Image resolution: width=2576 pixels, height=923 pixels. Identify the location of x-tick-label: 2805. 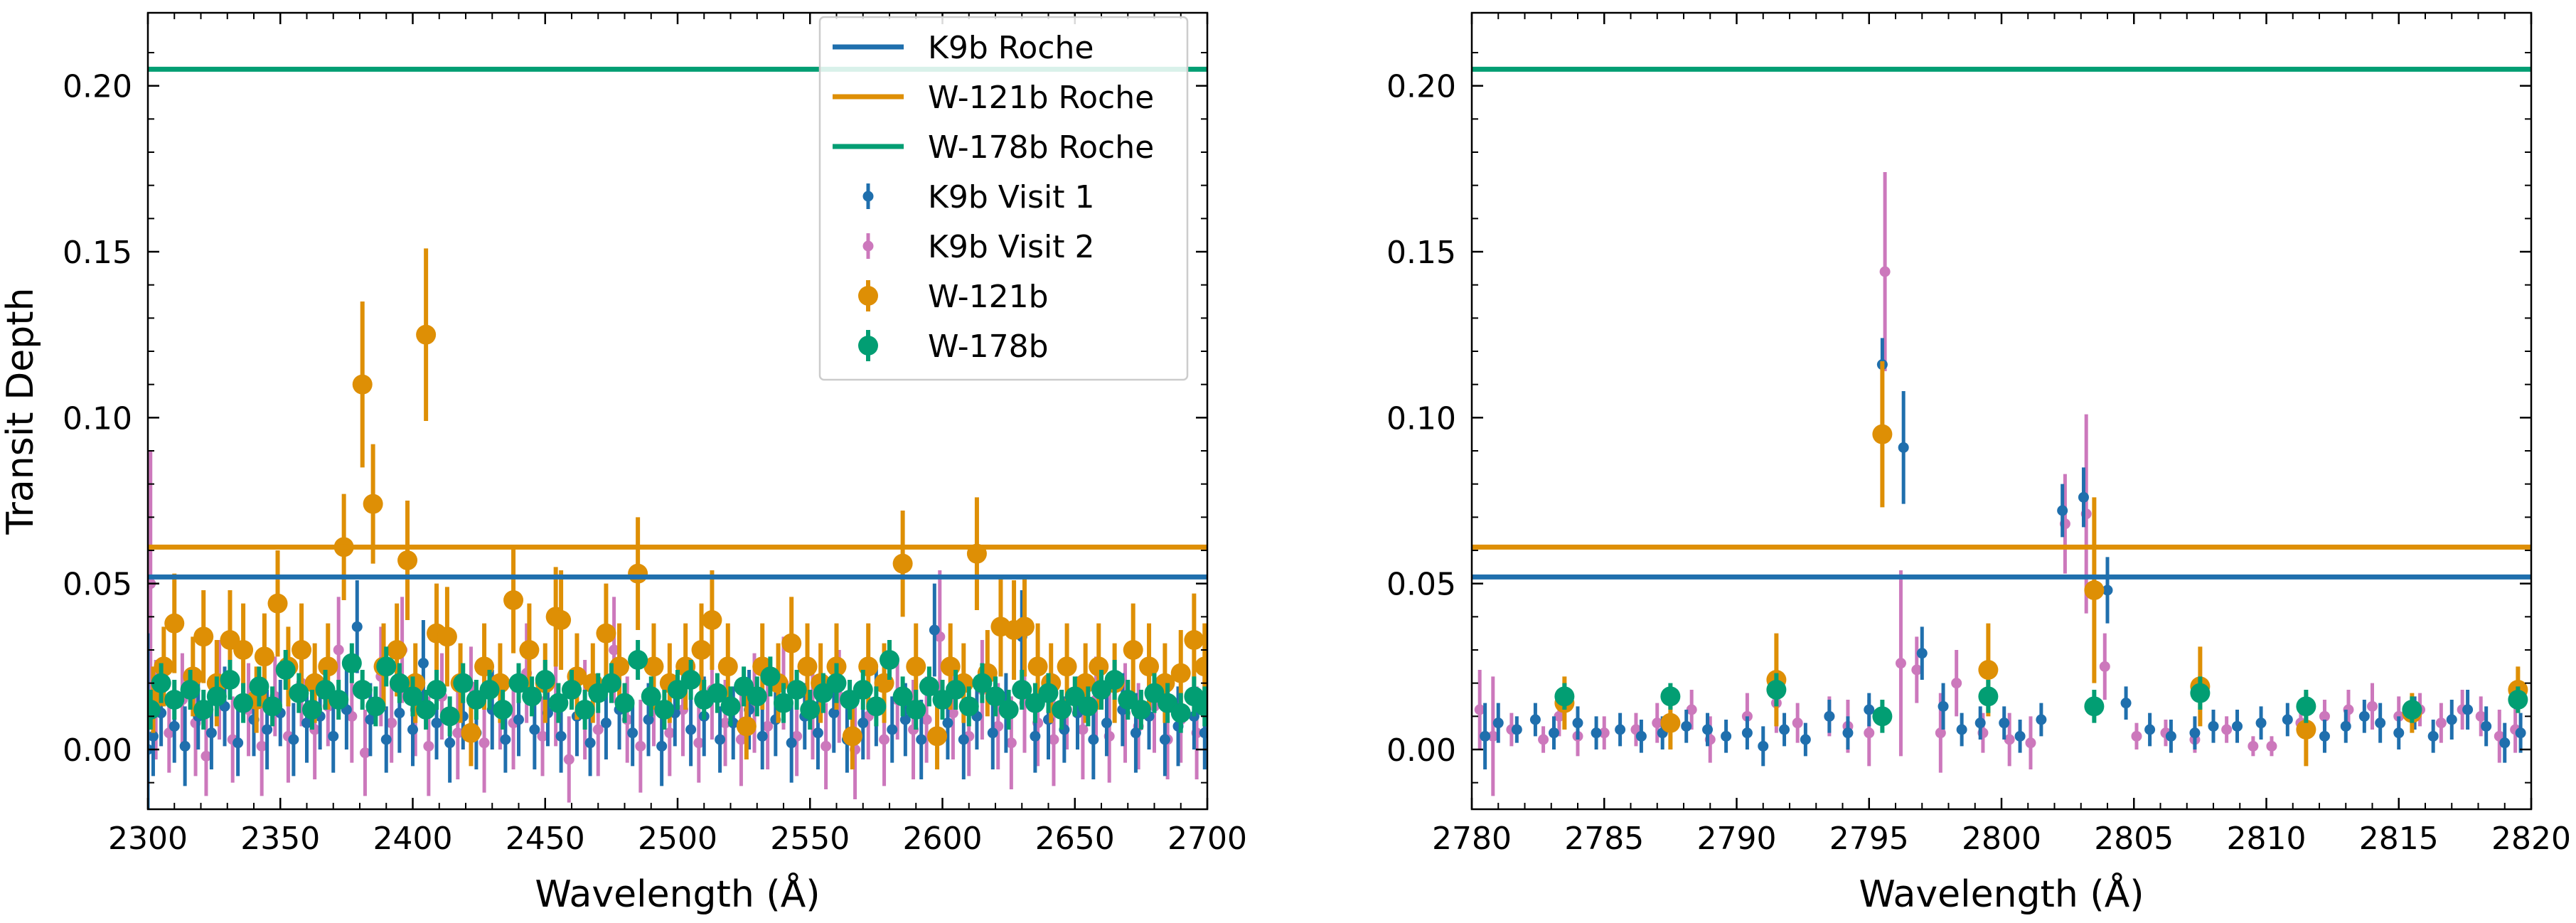
(2134, 839).